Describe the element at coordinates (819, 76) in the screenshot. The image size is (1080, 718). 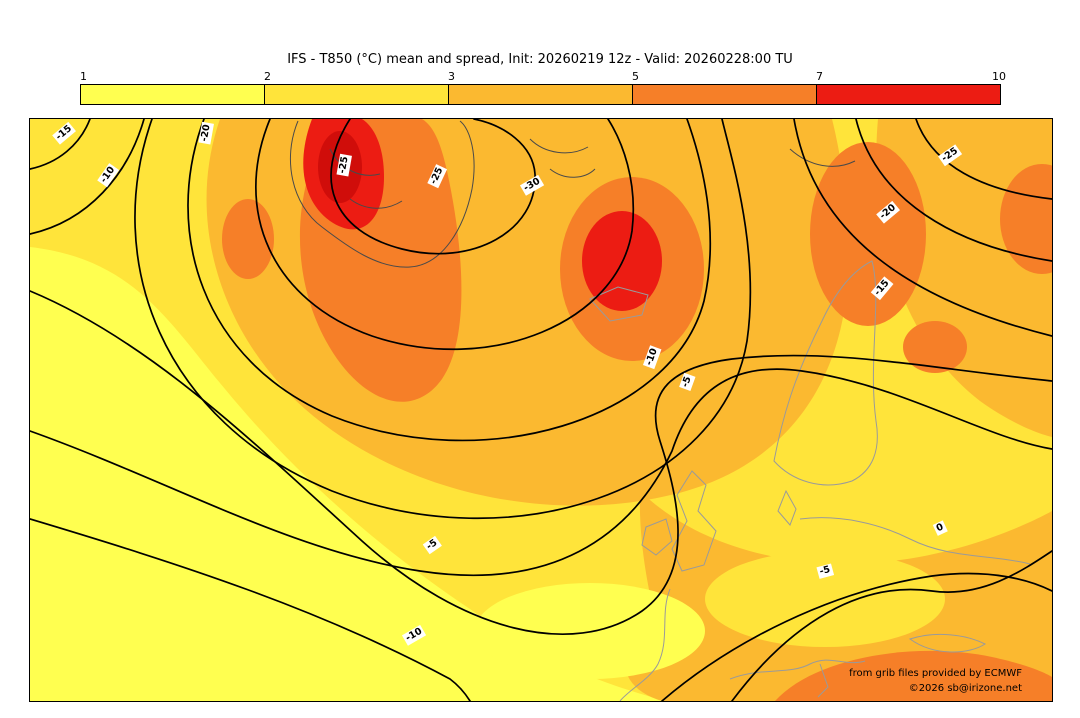
I see `colorbar-tick-label: 7` at that location.